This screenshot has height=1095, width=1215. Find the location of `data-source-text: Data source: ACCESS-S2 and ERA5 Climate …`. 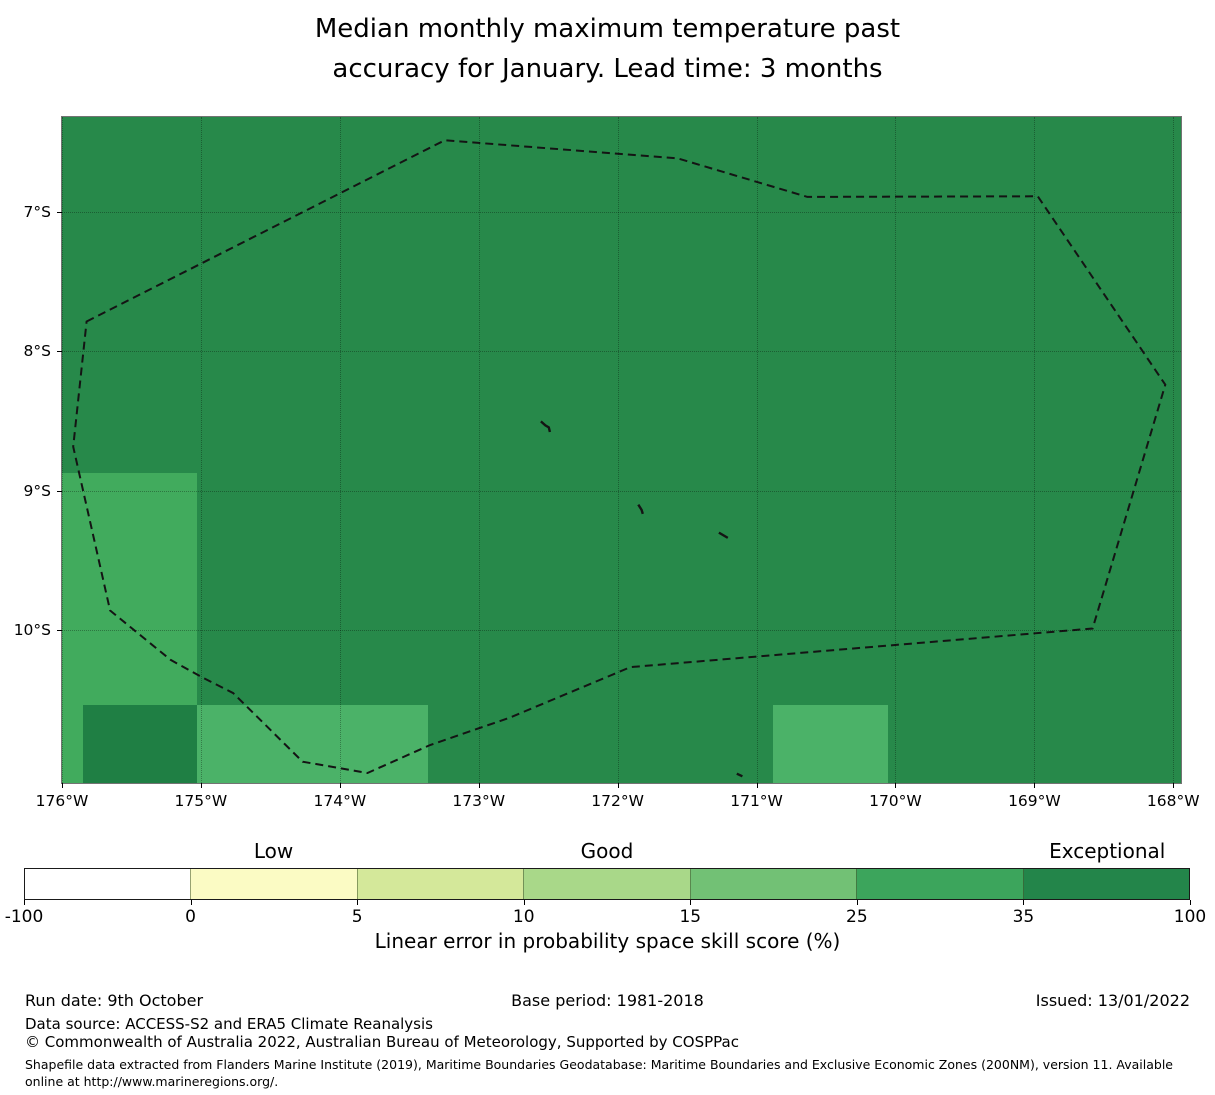

data-source-text: Data source: ACCESS-S2 and ERA5 Climate … is located at coordinates (229, 1024).